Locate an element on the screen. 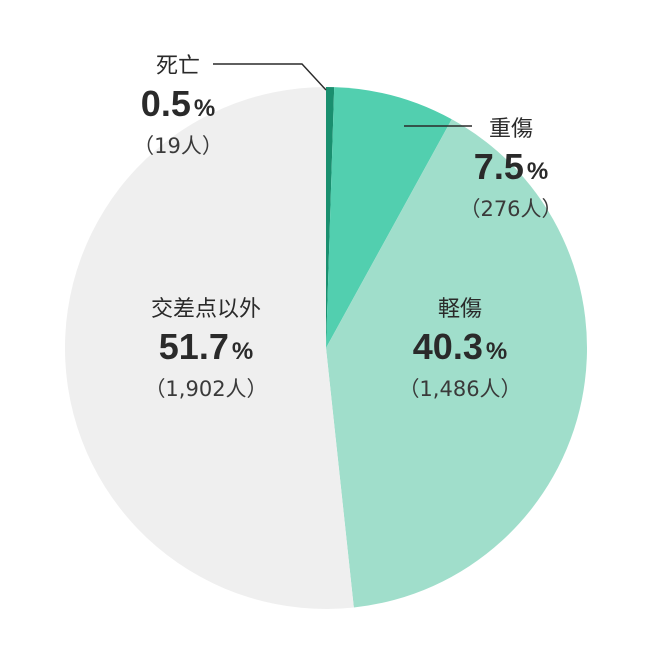 The height and width of the screenshot is (650, 650). label-group-non-intersection: 交差点以外 51.7 % （1,902人） is located at coordinates (205, 349).